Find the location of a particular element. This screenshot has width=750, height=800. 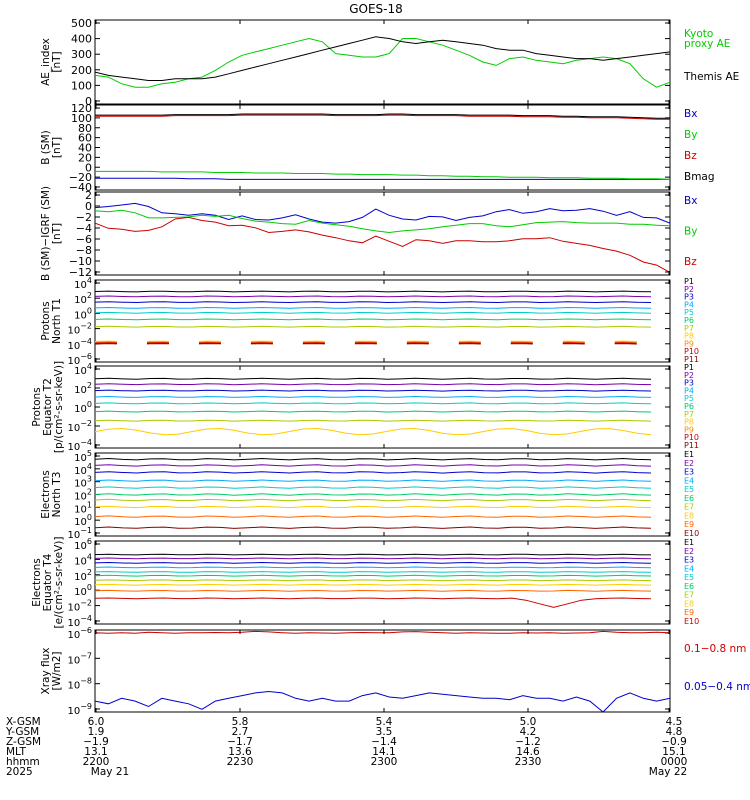

x-axis-value: 2.7 is located at coordinates (240, 732).